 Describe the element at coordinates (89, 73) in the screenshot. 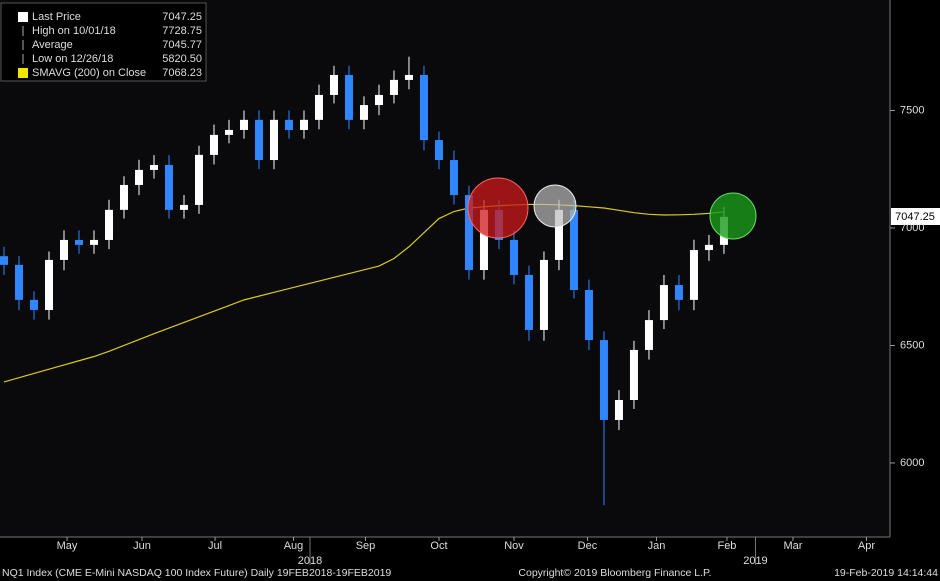

I see `legend-label: SMAVG (200) on Close` at that location.